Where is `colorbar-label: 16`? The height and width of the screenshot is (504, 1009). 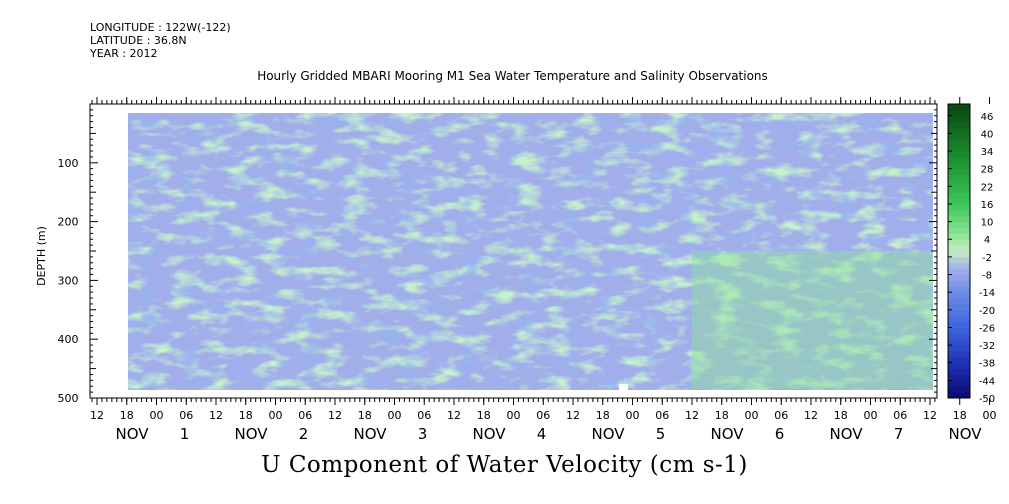
colorbar-label: 16 is located at coordinates (987, 205).